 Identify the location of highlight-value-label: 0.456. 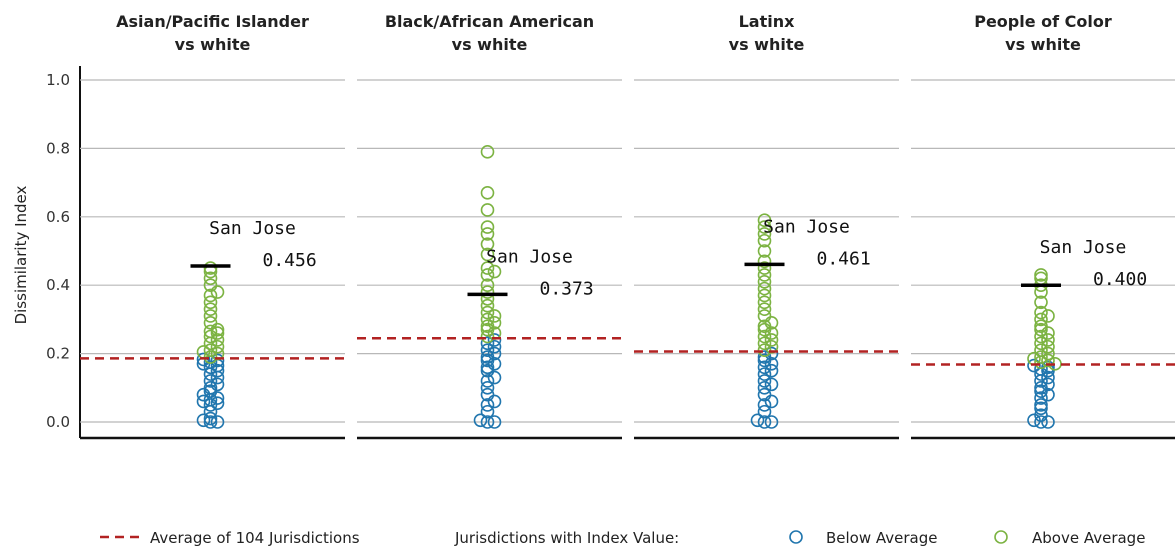
(290, 260).